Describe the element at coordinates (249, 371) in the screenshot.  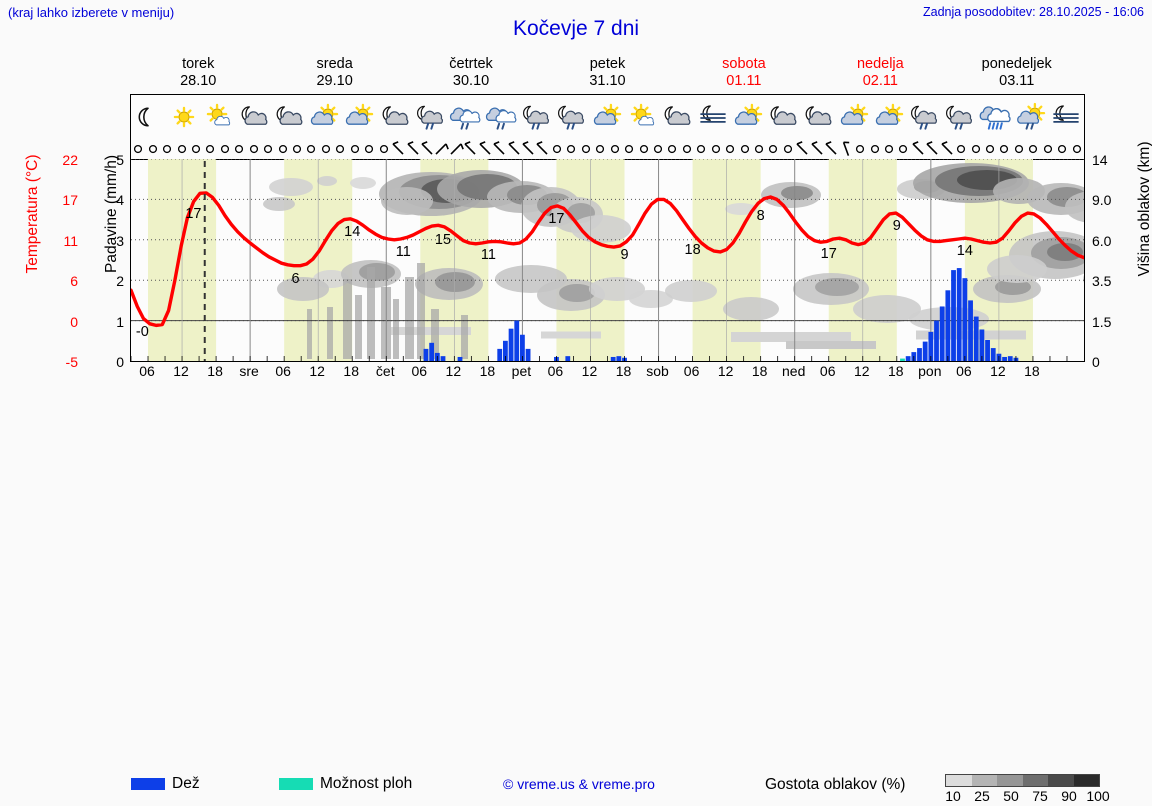
I see `x-label-sre: sre` at that location.